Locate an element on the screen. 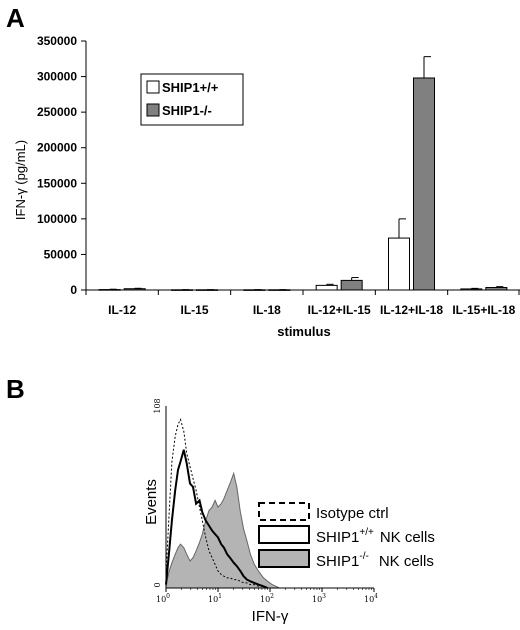 This screenshot has height=630, width=520. panel-b-label: B is located at coordinates (15, 389).